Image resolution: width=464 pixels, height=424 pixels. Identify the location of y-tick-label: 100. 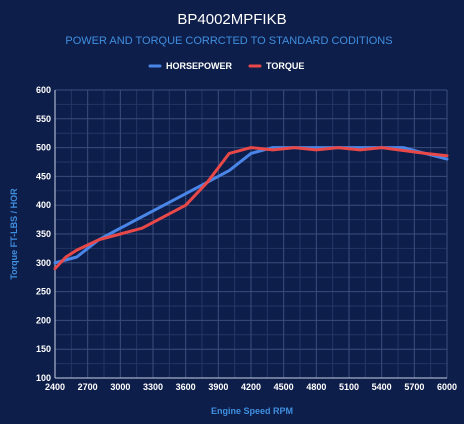
(43, 378).